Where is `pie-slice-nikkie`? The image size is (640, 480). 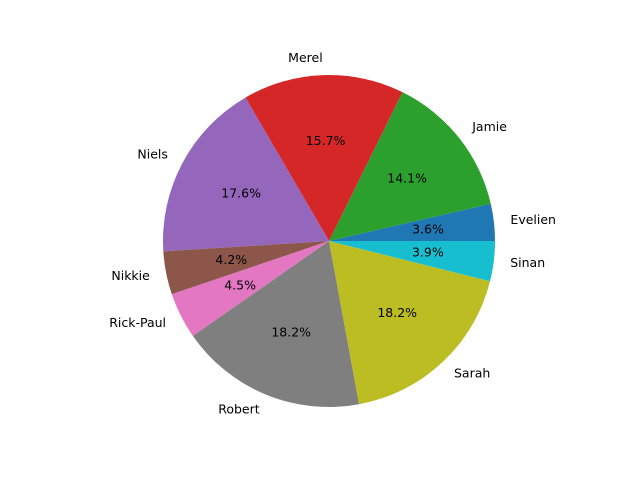 pie-slice-nikkie is located at coordinates (246, 268).